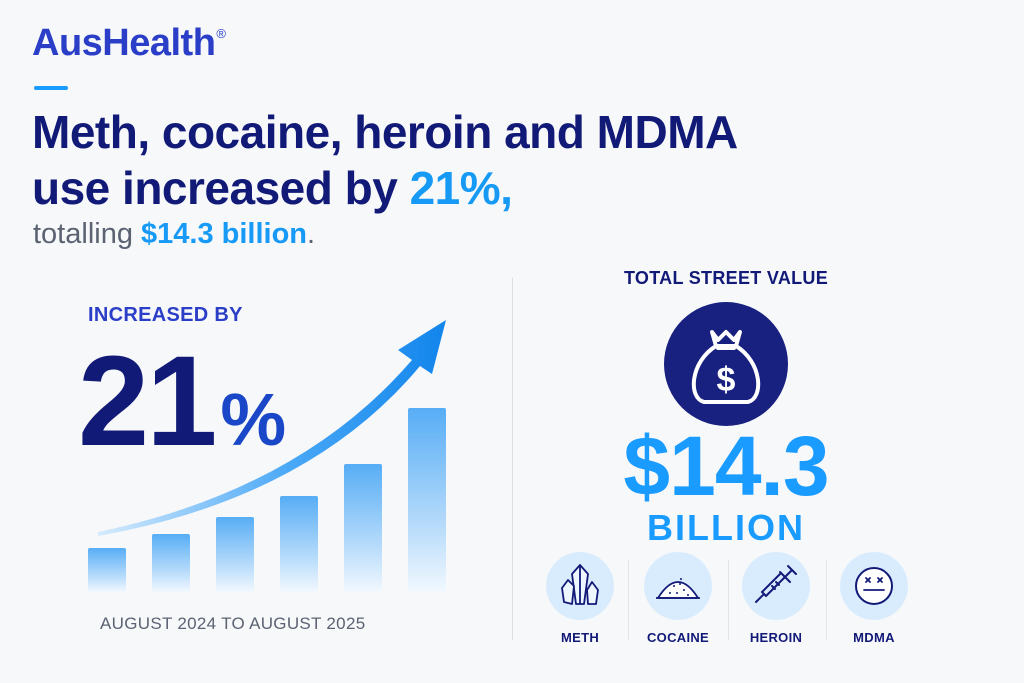 This screenshot has width=1024, height=683. Describe the element at coordinates (726, 527) in the screenshot. I see `street-value-unit: BILLION` at that location.